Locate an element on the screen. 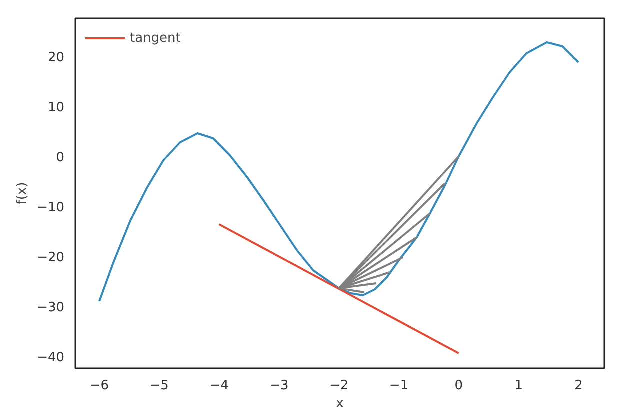 The image size is (640, 418). y-tick-label: −10 is located at coordinates (51, 208).